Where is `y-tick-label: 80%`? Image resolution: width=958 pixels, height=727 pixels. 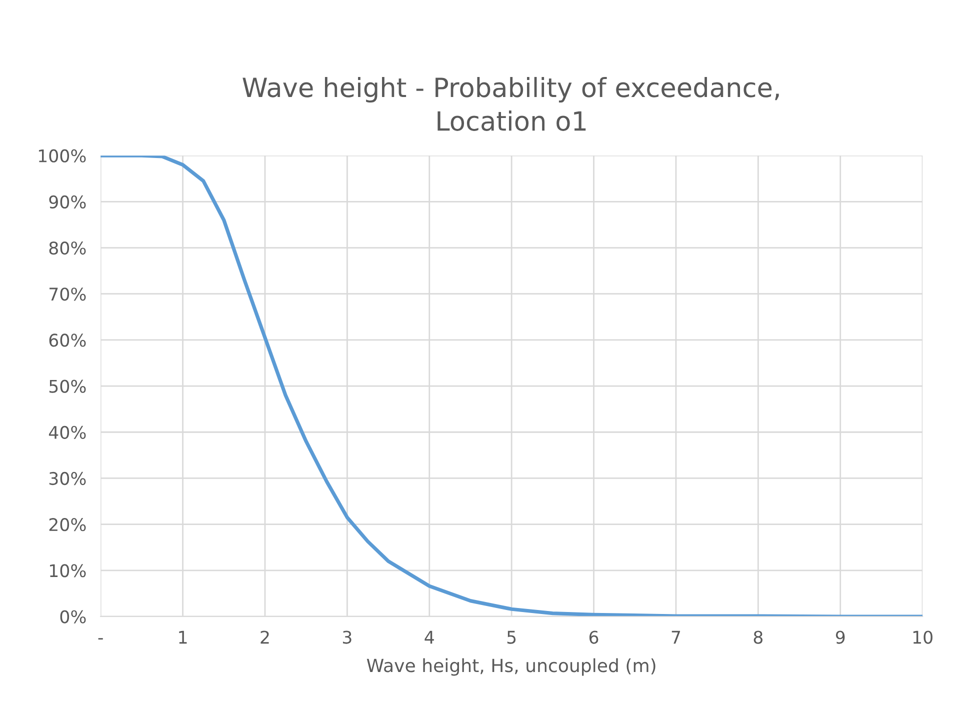
y-tick-label: 80% is located at coordinates (67, 248).